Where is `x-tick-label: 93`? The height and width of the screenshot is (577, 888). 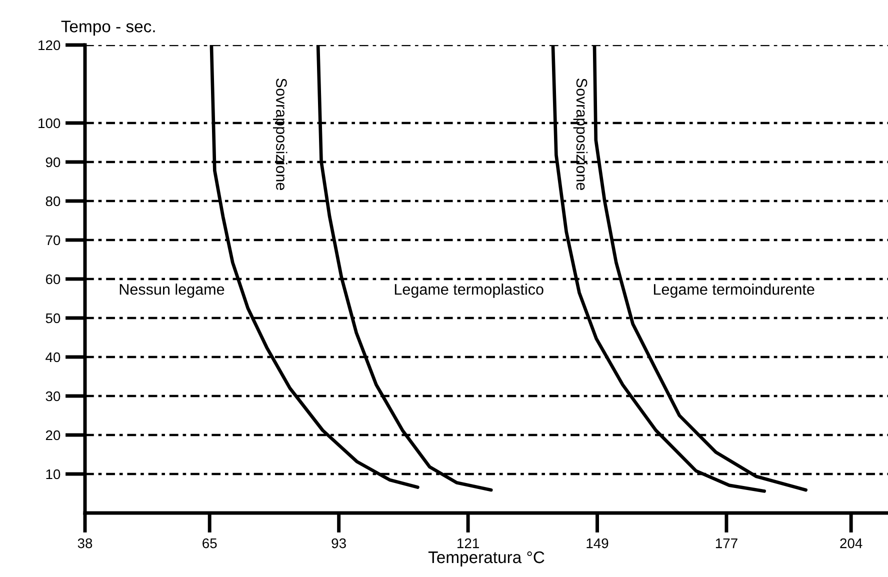
x-tick-label: 93 is located at coordinates (339, 543).